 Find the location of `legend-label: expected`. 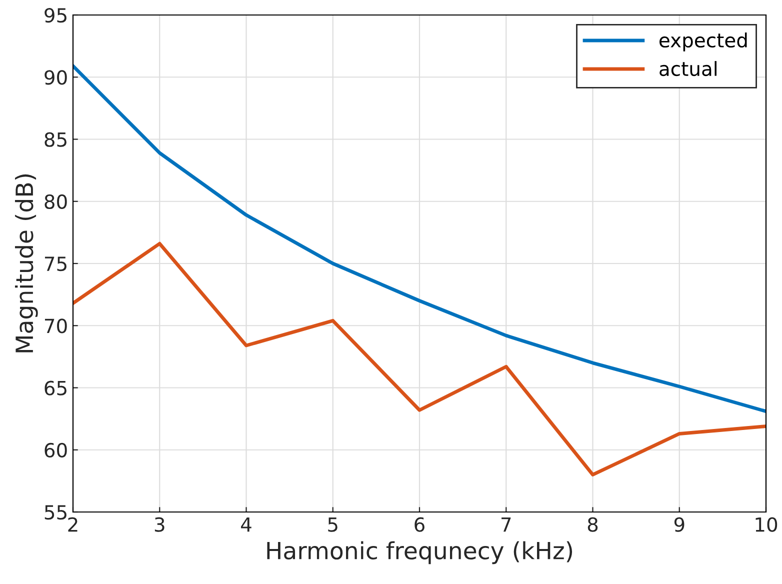

legend-label: expected is located at coordinates (703, 42).